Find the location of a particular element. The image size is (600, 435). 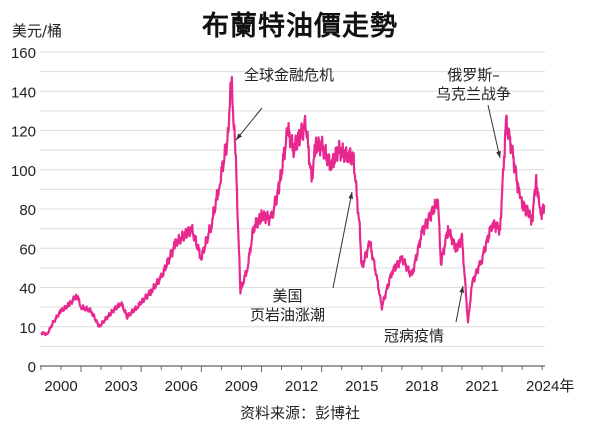

annotation-covid: 冠病疫情 is located at coordinates (414, 336).